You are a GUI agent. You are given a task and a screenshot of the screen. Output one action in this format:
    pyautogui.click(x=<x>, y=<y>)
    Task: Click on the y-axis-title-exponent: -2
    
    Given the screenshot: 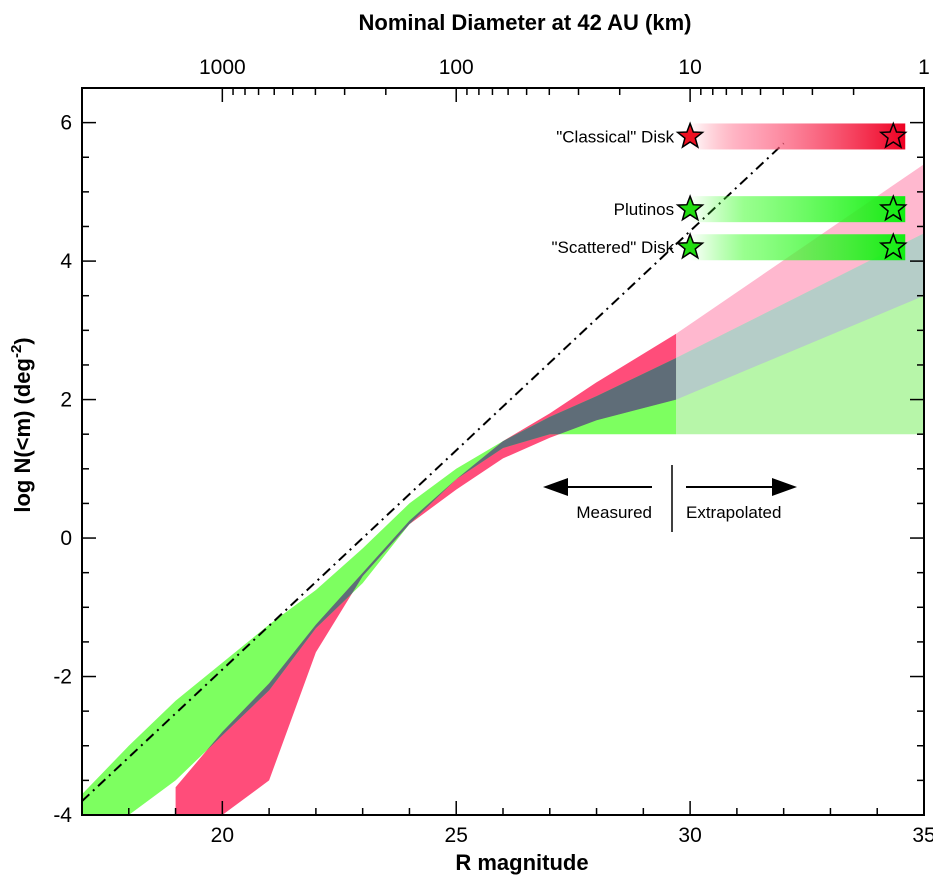 What is the action you would take?
    pyautogui.click(x=16, y=351)
    